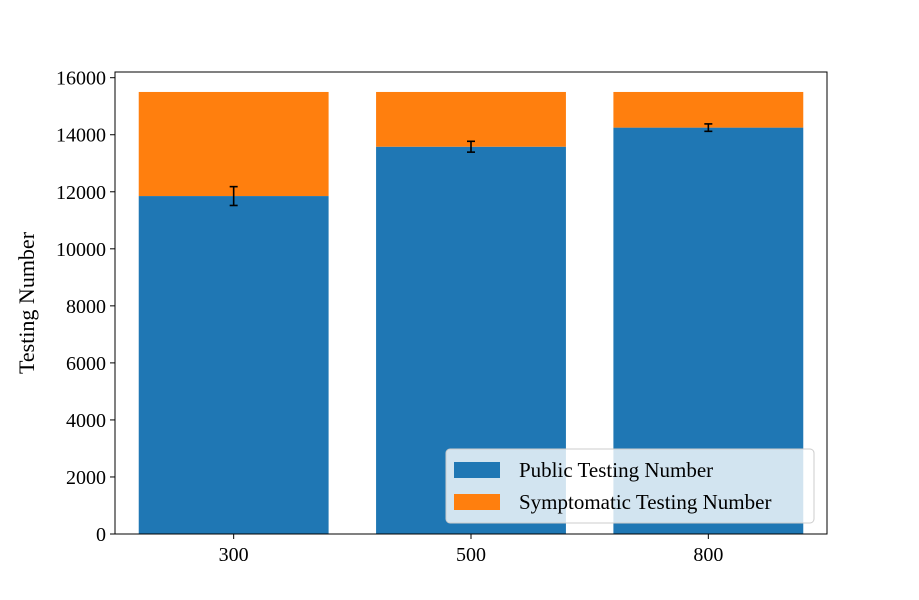 The image size is (919, 600). What do you see at coordinates (101, 535) in the screenshot?
I see `y-tick-label: 0` at bounding box center [101, 535].